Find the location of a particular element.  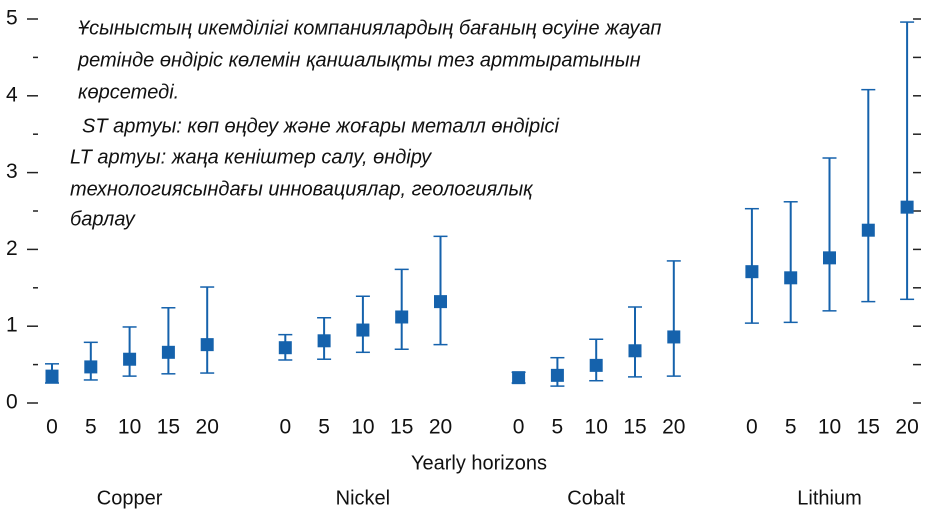

y-tick-label: 5 is located at coordinates (12, 18).